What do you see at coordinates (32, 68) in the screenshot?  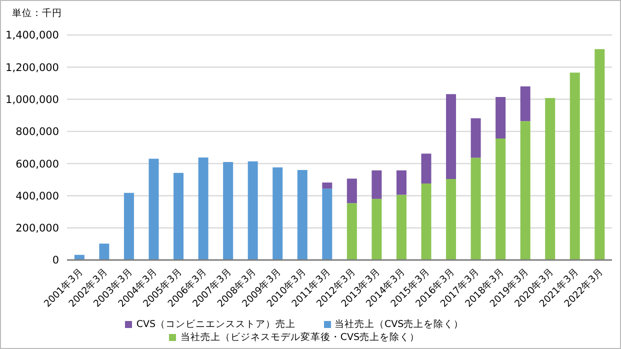 I see `y-tick-label: 1,200,000` at bounding box center [32, 68].